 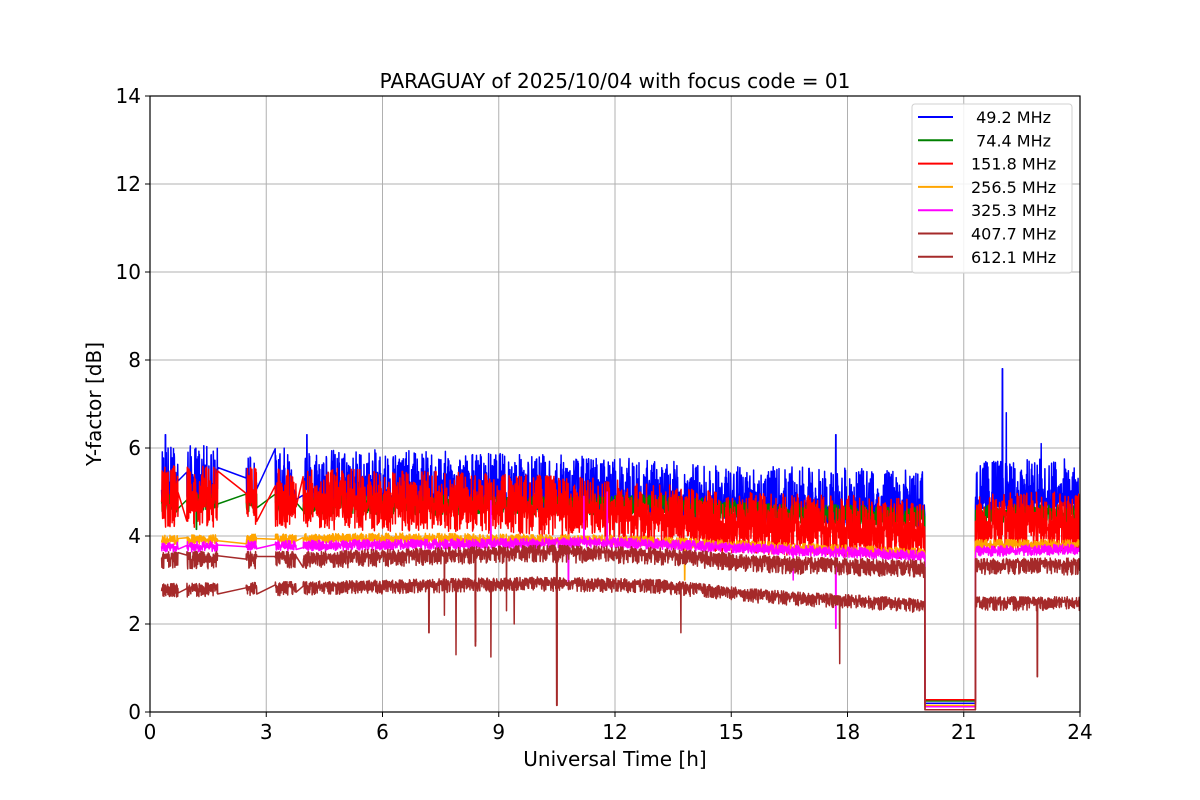 I want to click on x-tick-label: 15, so click(x=731, y=732).